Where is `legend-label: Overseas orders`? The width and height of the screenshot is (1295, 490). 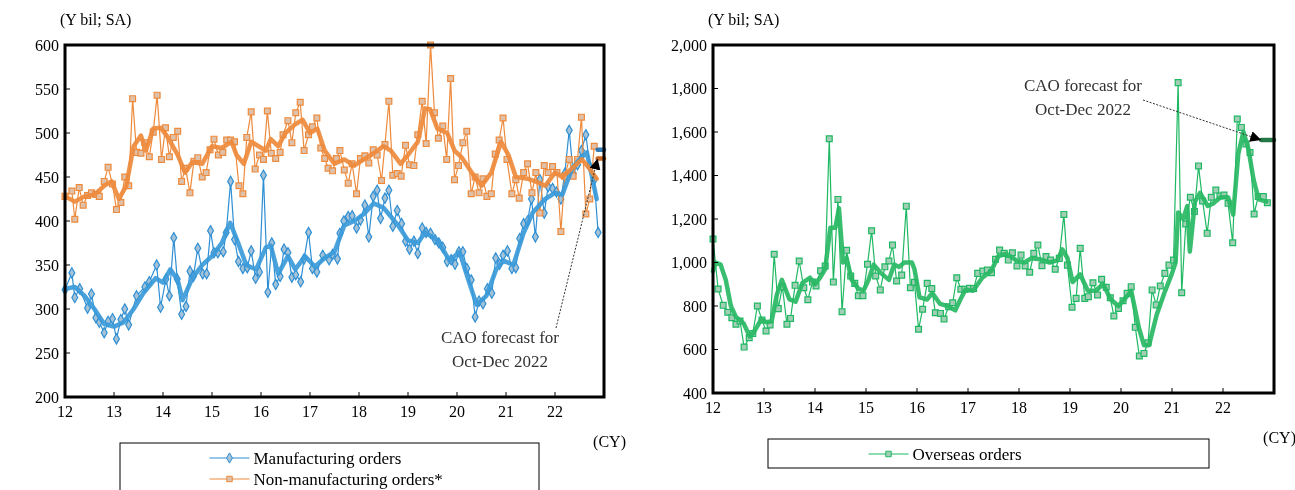
legend-label: Overseas orders is located at coordinates (967, 454).